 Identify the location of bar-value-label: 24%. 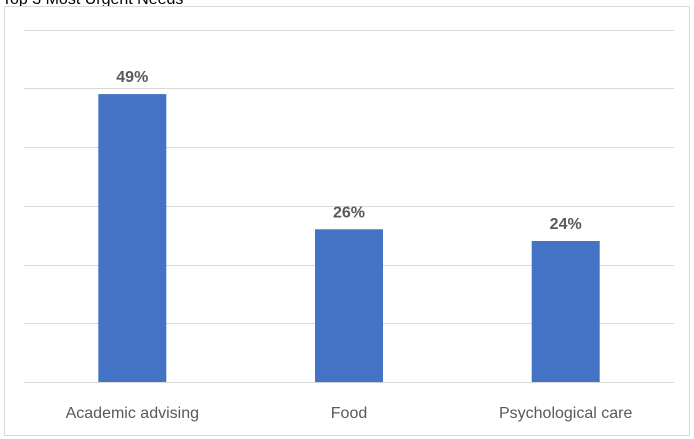
(566, 224).